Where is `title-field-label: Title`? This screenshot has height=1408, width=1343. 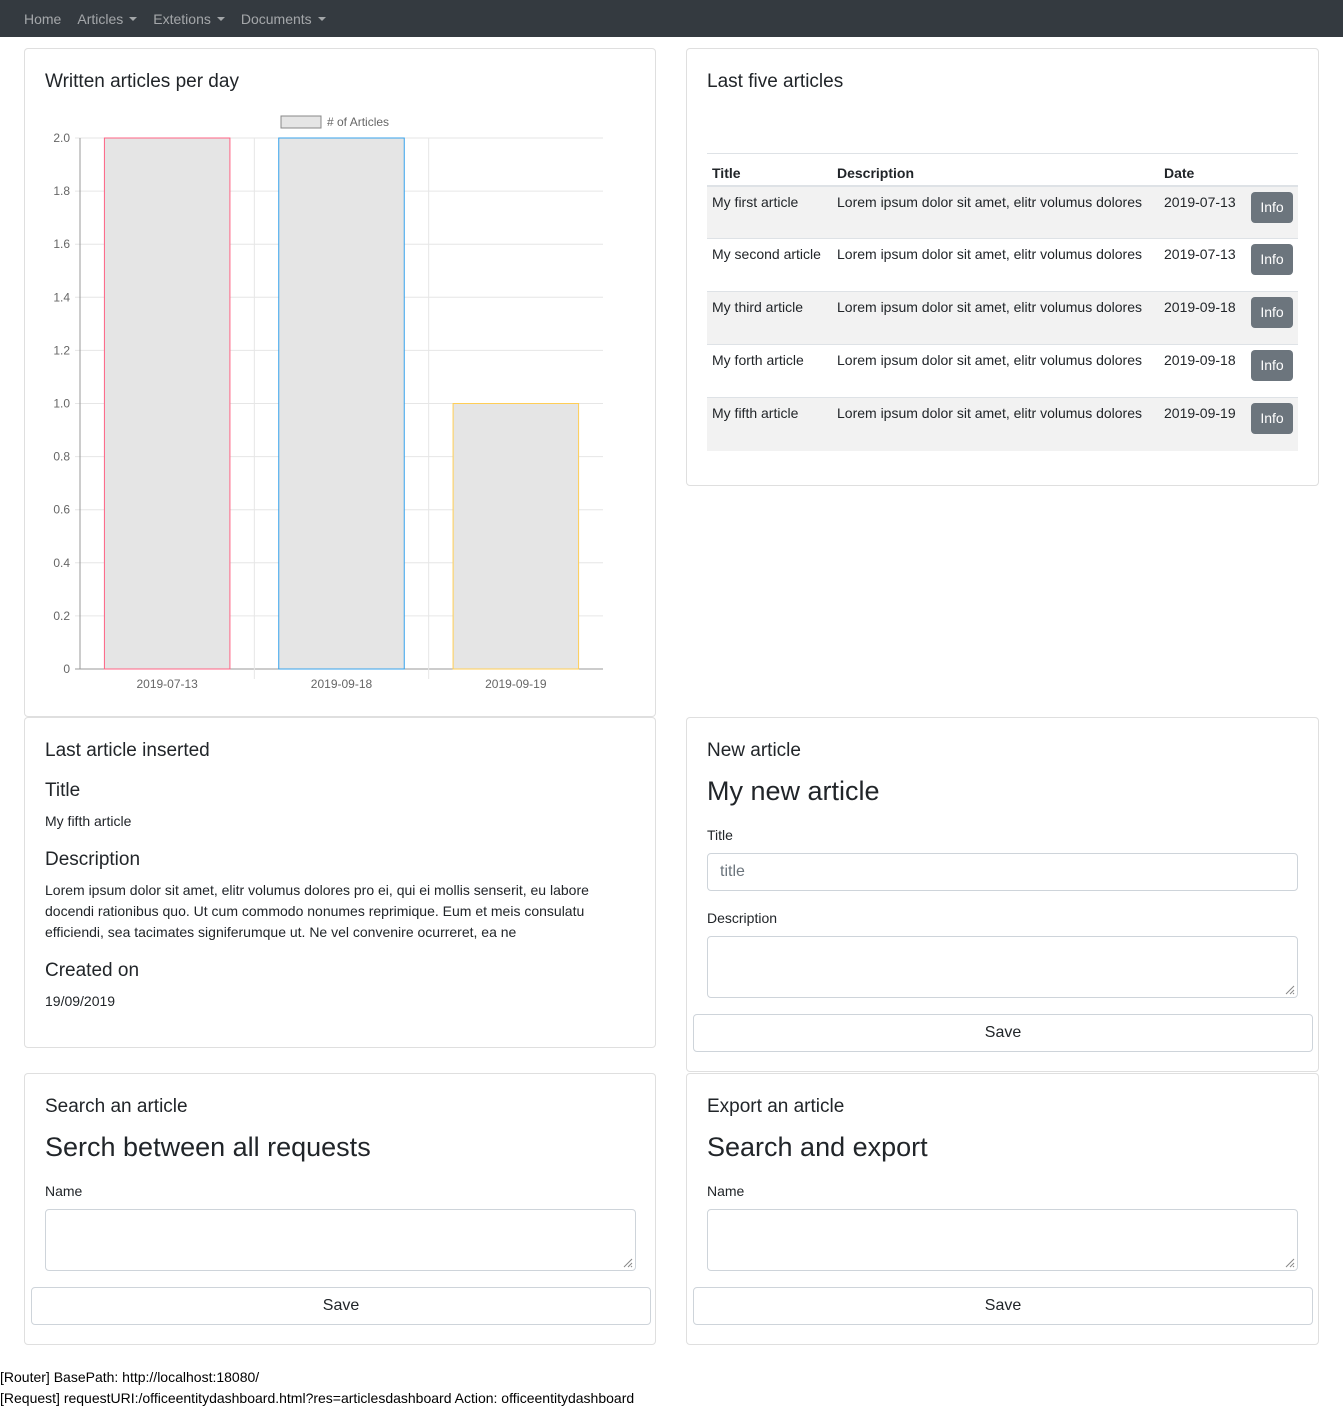
title-field-label: Title is located at coordinates (720, 835).